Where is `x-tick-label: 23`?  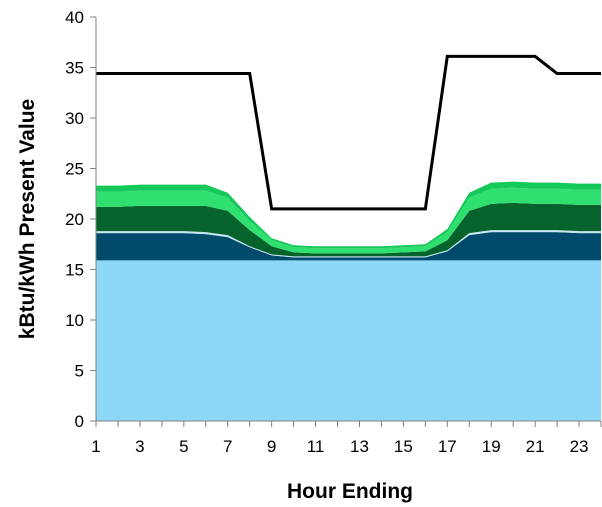 x-tick-label: 23 is located at coordinates (579, 446).